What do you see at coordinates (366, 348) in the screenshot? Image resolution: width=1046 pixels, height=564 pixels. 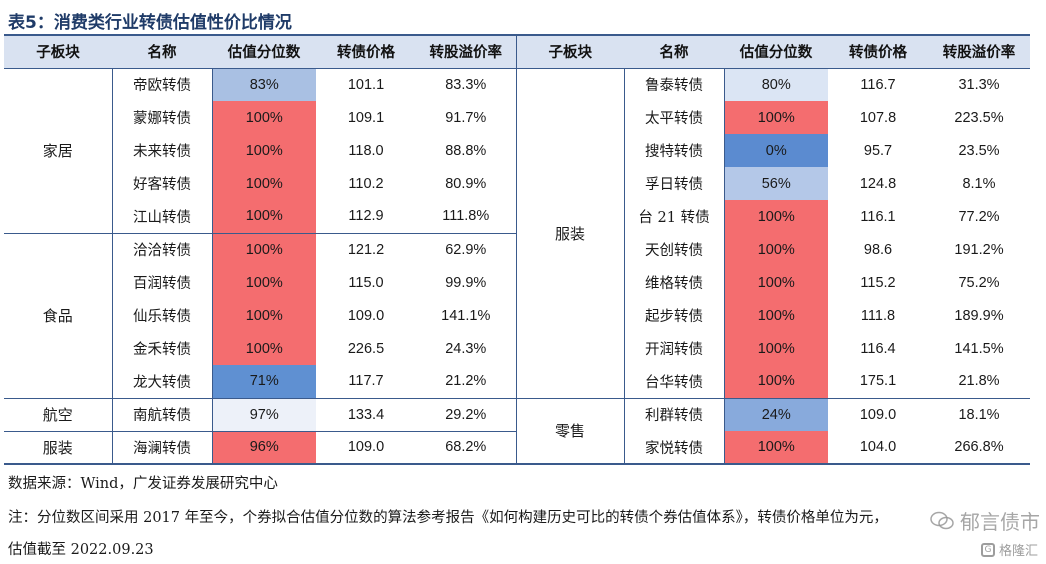 I see `price-cell: 226.5` at bounding box center [366, 348].